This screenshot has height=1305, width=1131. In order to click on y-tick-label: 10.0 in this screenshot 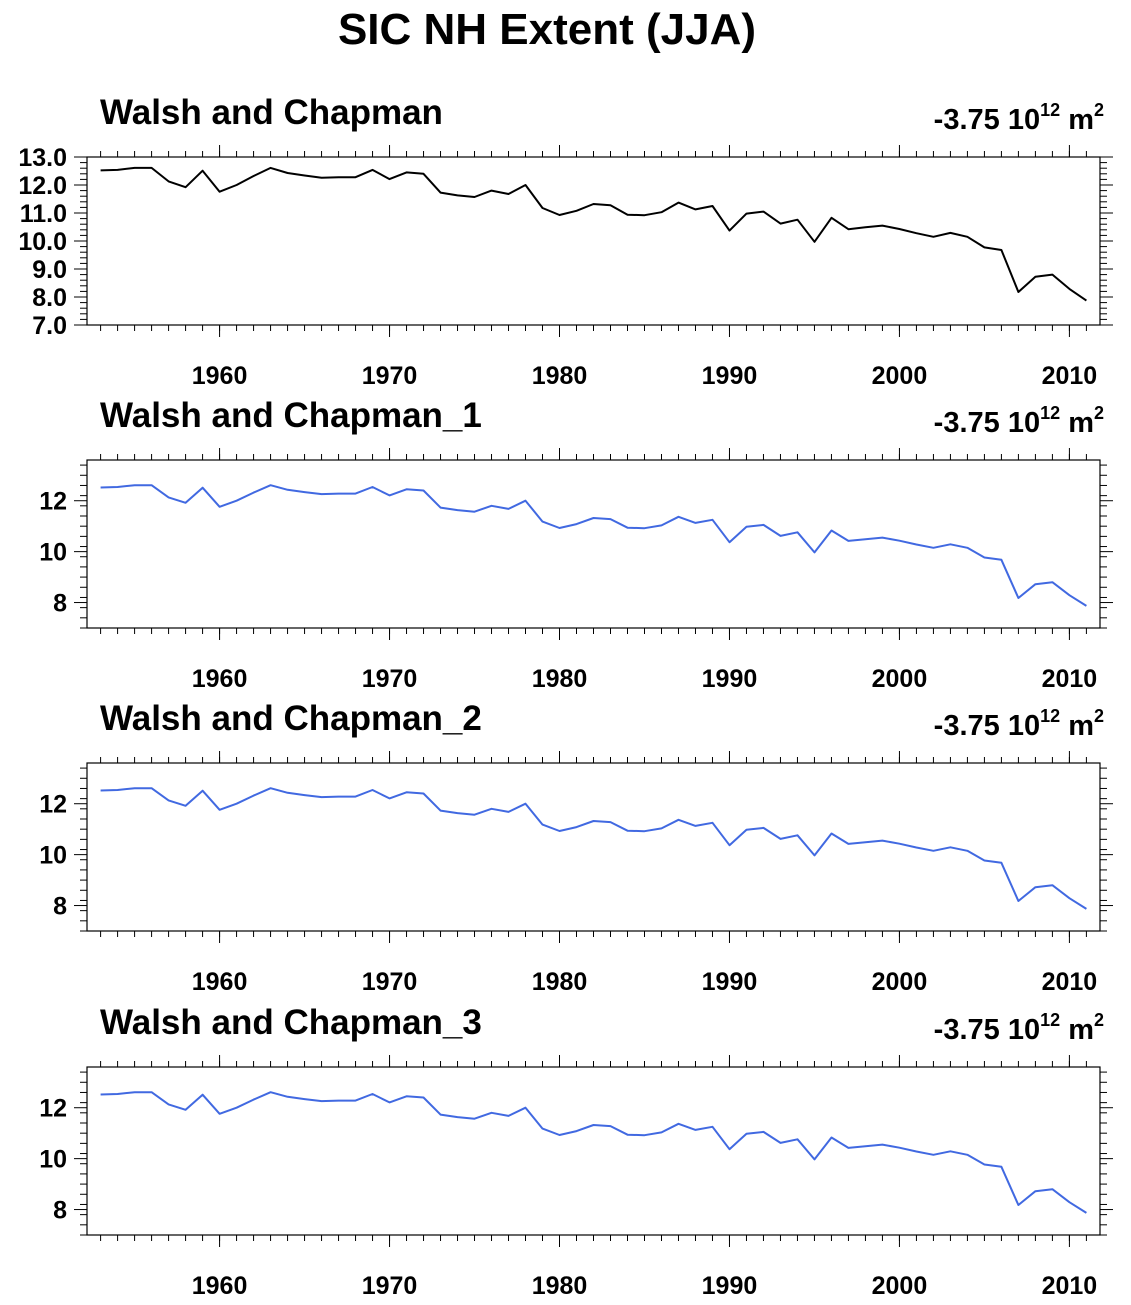, I will do `click(42, 242)`.